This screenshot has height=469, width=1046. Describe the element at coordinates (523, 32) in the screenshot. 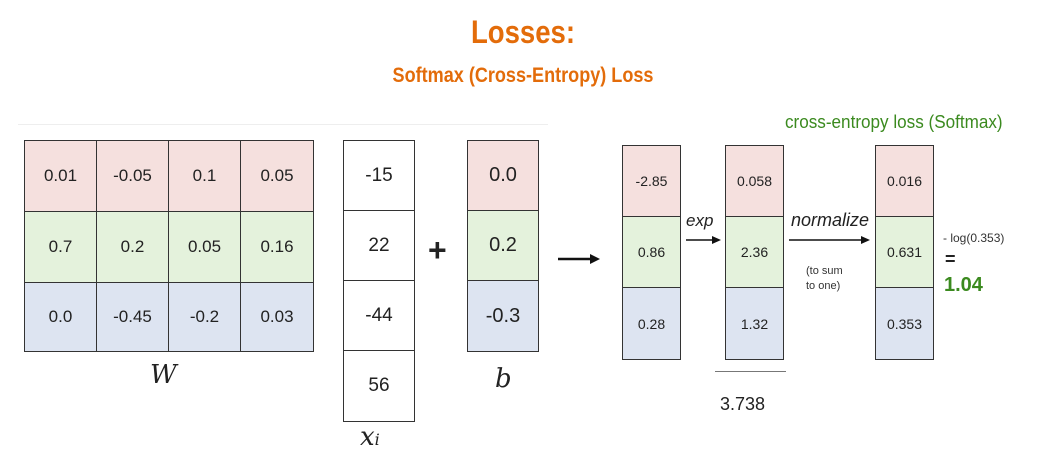

I see `slide-title: Losses:` at that location.